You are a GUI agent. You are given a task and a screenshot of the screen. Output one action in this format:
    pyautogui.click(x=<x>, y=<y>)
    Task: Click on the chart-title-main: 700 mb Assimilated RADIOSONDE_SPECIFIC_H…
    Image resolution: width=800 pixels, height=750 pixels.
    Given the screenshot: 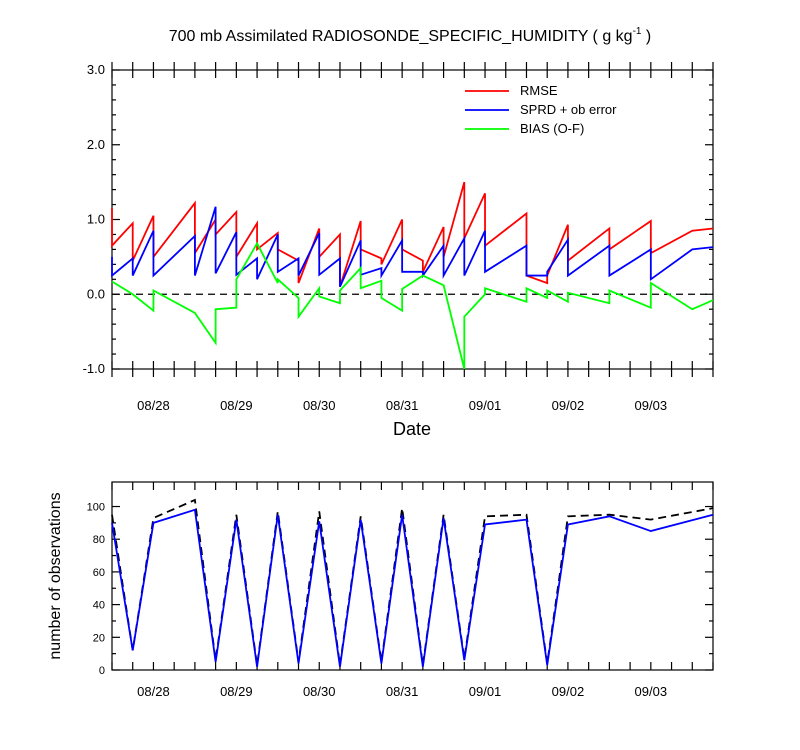 What is the action you would take?
    pyautogui.click(x=401, y=36)
    